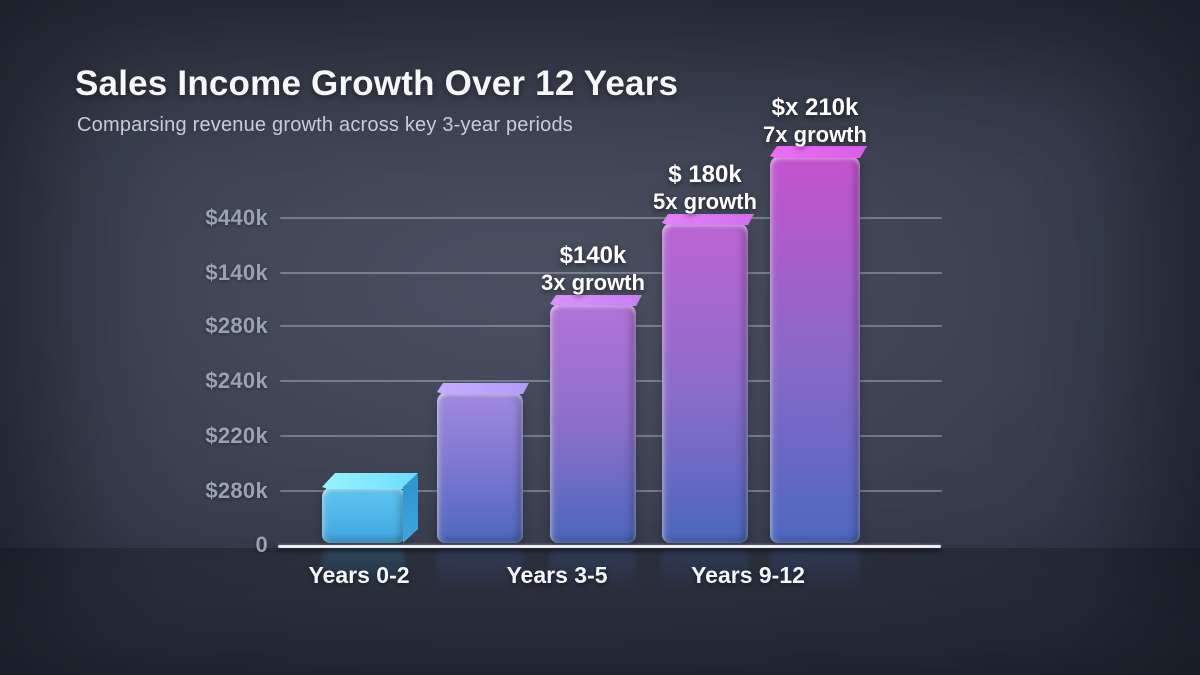 This screenshot has height=675, width=1200. What do you see at coordinates (815, 134) in the screenshot?
I see `bar-growth-label: 7x growth` at bounding box center [815, 134].